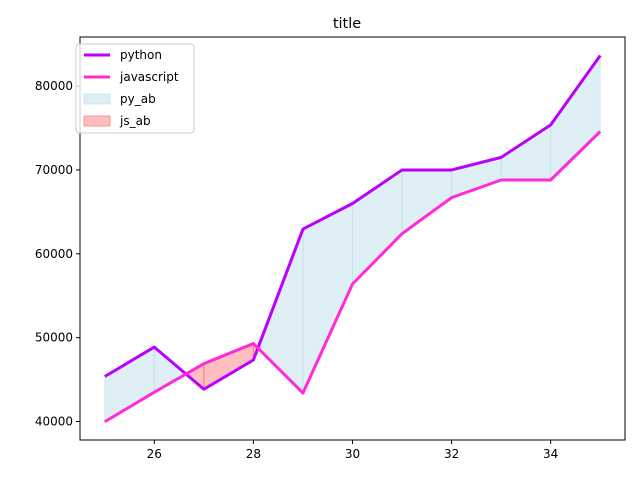 The width and height of the screenshot is (640, 480). I want to click on chart-title: title, so click(347, 24).